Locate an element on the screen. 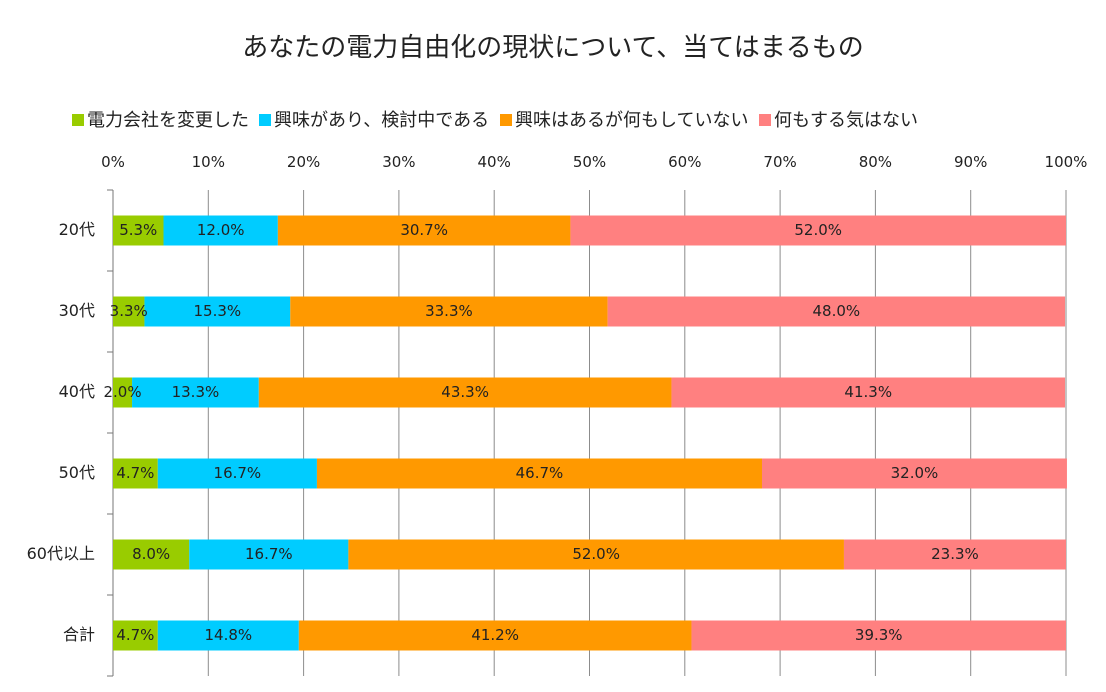  x-tick-label: 10% is located at coordinates (208, 162).